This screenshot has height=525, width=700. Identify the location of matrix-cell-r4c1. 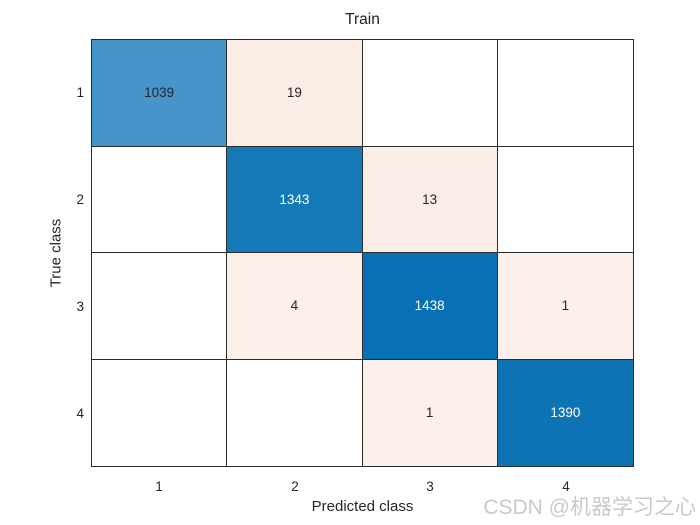
(160, 412).